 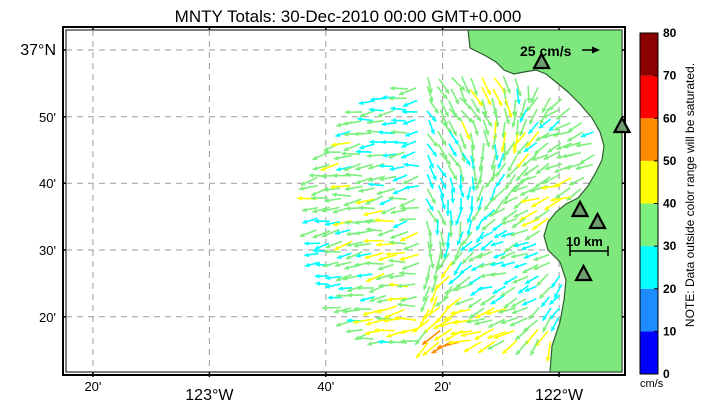 What do you see at coordinates (348, 16) in the screenshot?
I see `map-title: MNTY Totals: 30-Dec-2010 00:00 GMT+0.000` at bounding box center [348, 16].